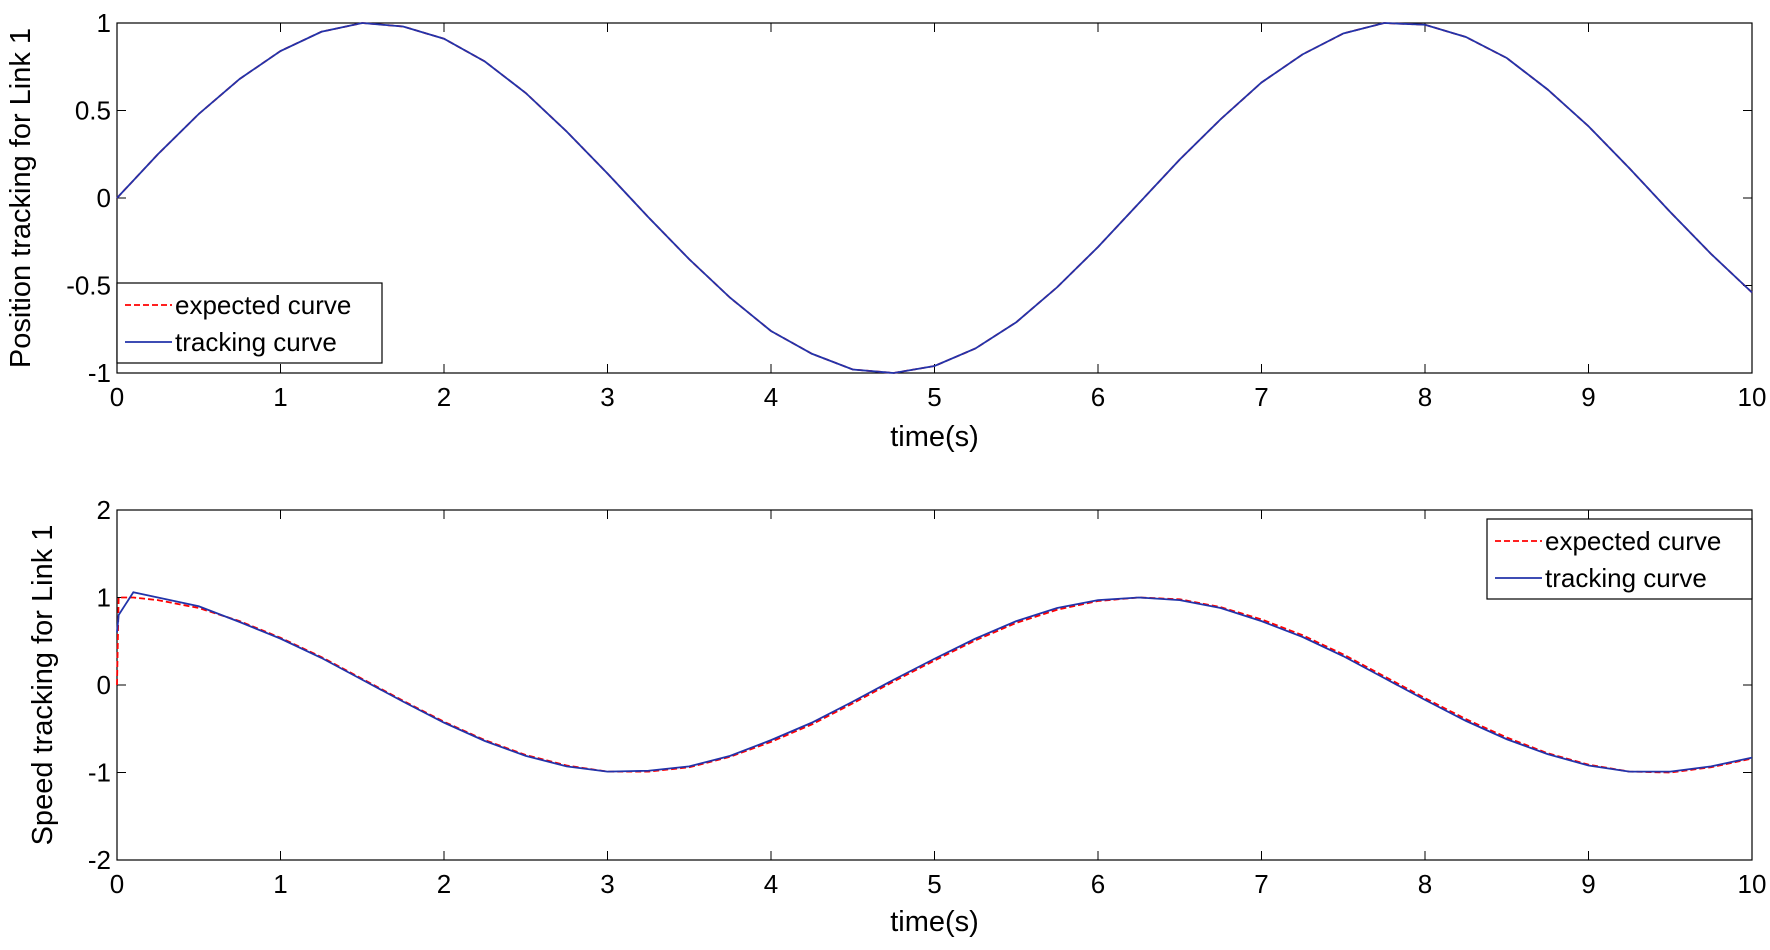 The image size is (1770, 950). Describe the element at coordinates (104, 510) in the screenshot. I see `y-tick-label: 2` at that location.